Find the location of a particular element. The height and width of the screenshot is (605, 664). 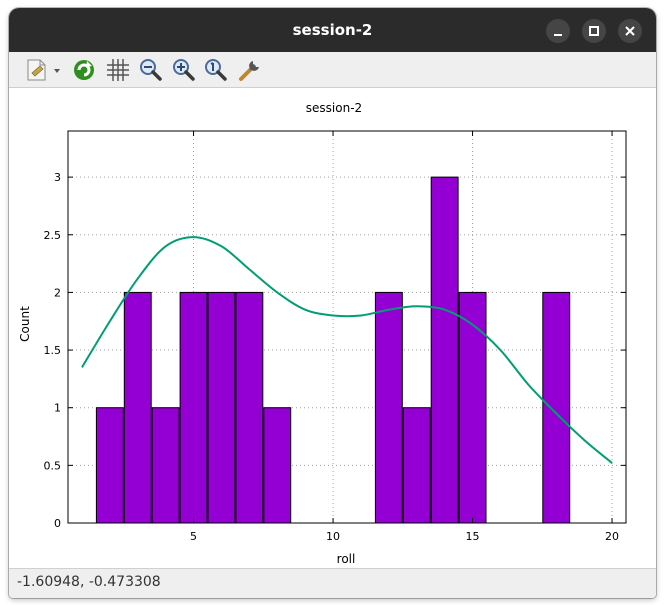

replot-icon is located at coordinates (84, 70).